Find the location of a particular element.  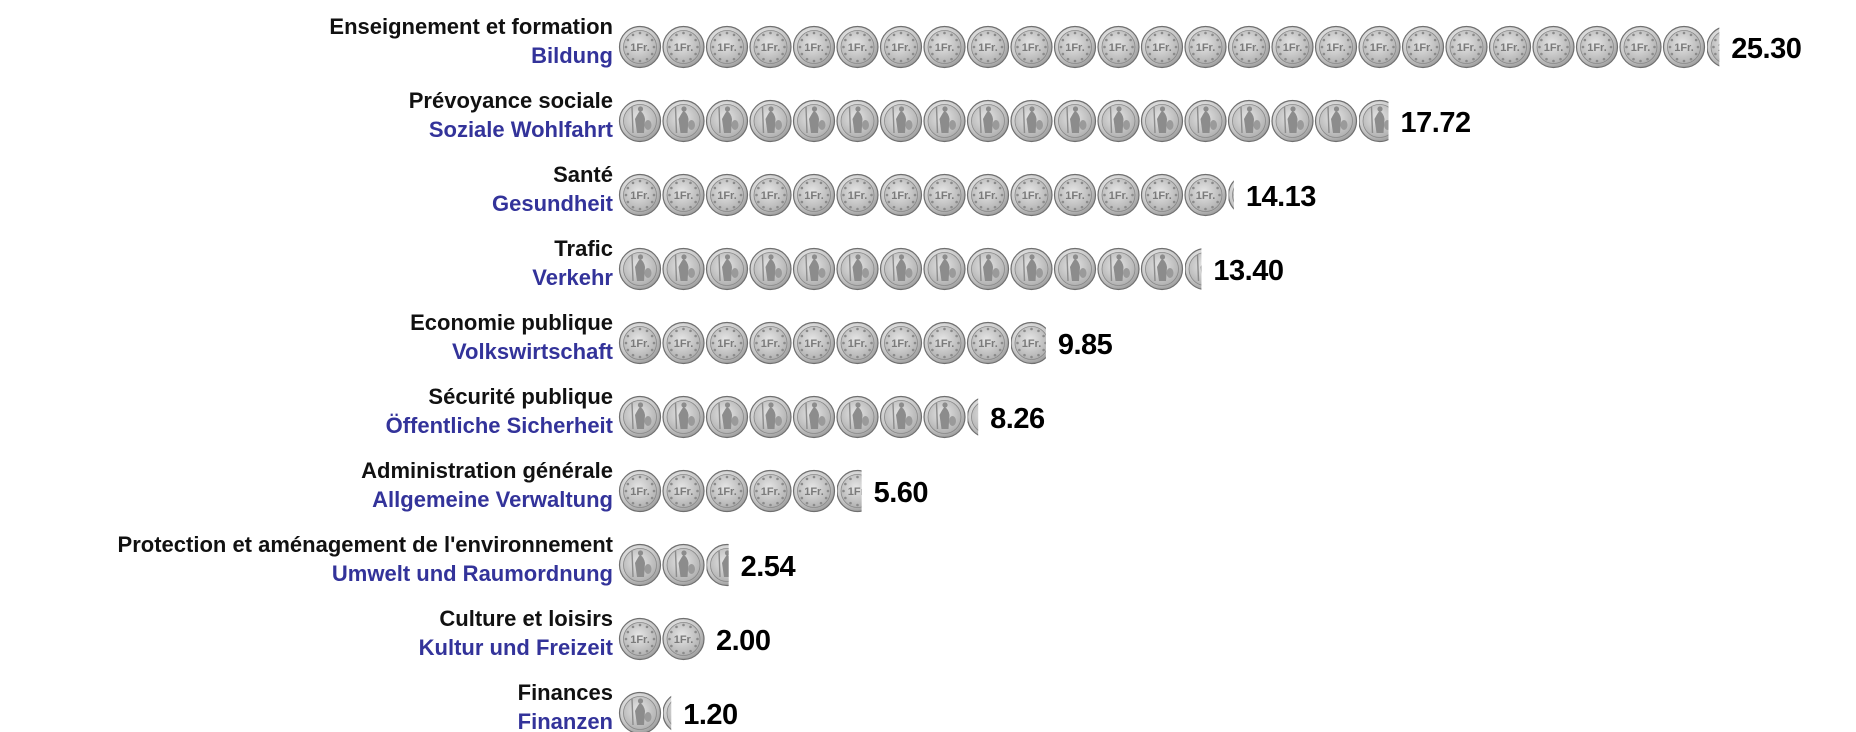

category-label-fr: Trafic is located at coordinates (583, 248).